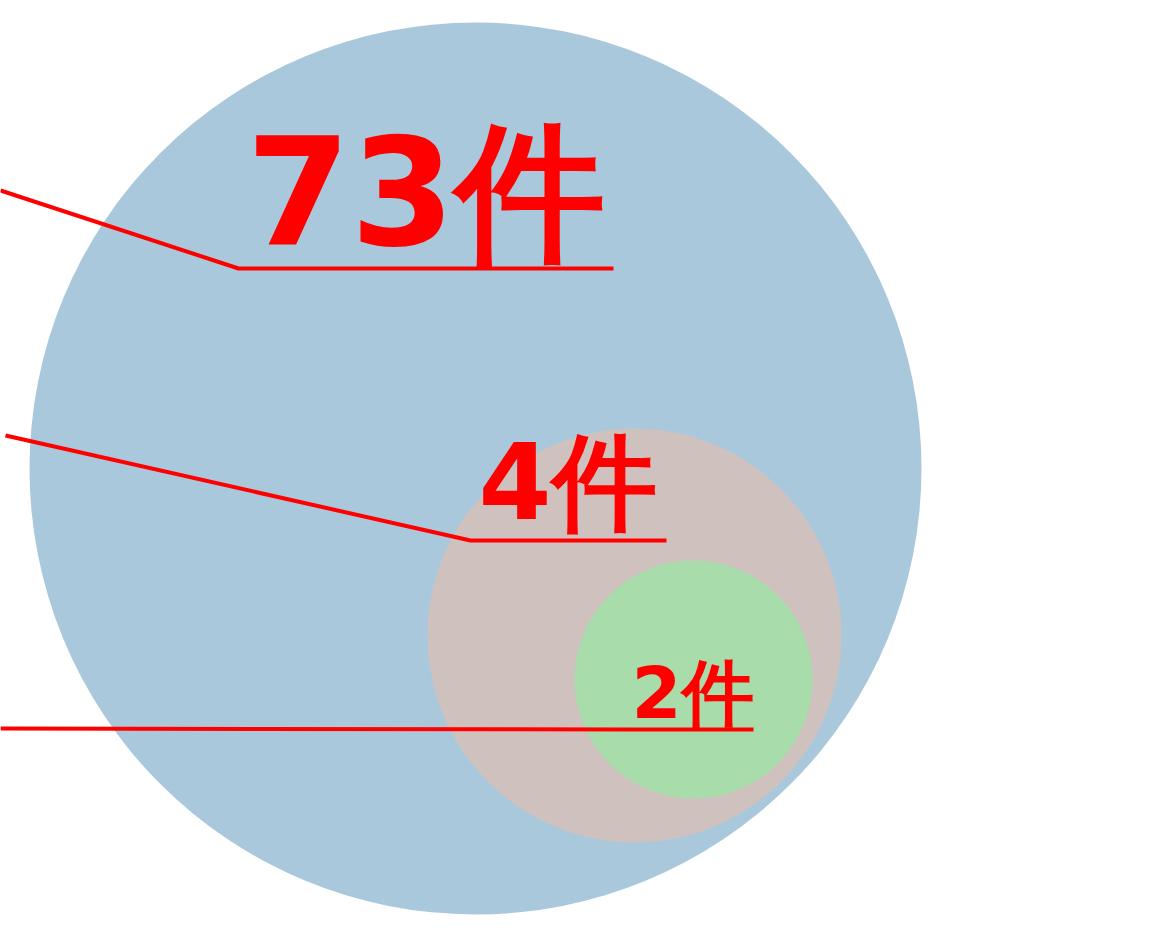 This screenshot has height=932, width=1151. Describe the element at coordinates (425, 192) in the screenshot. I see `data-label: 73件` at that location.